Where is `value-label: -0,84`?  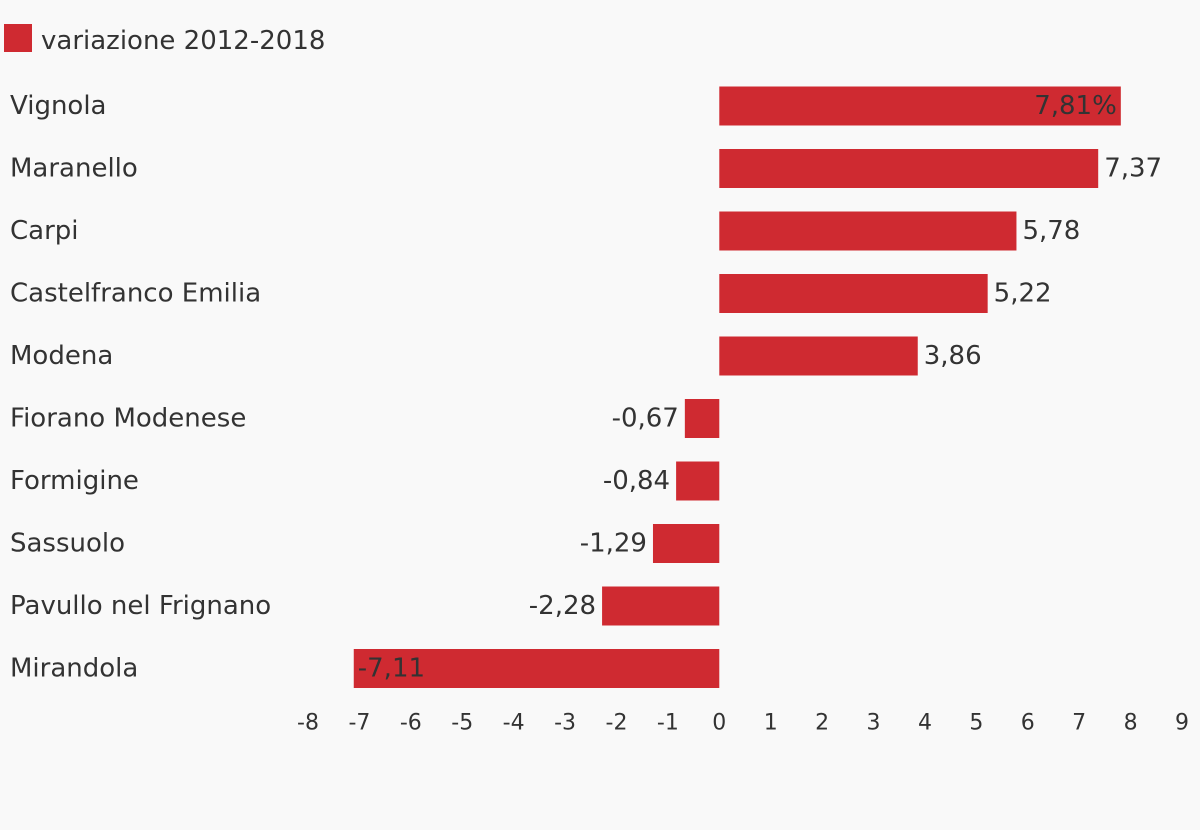
value-label: -0,84 is located at coordinates (636, 481).